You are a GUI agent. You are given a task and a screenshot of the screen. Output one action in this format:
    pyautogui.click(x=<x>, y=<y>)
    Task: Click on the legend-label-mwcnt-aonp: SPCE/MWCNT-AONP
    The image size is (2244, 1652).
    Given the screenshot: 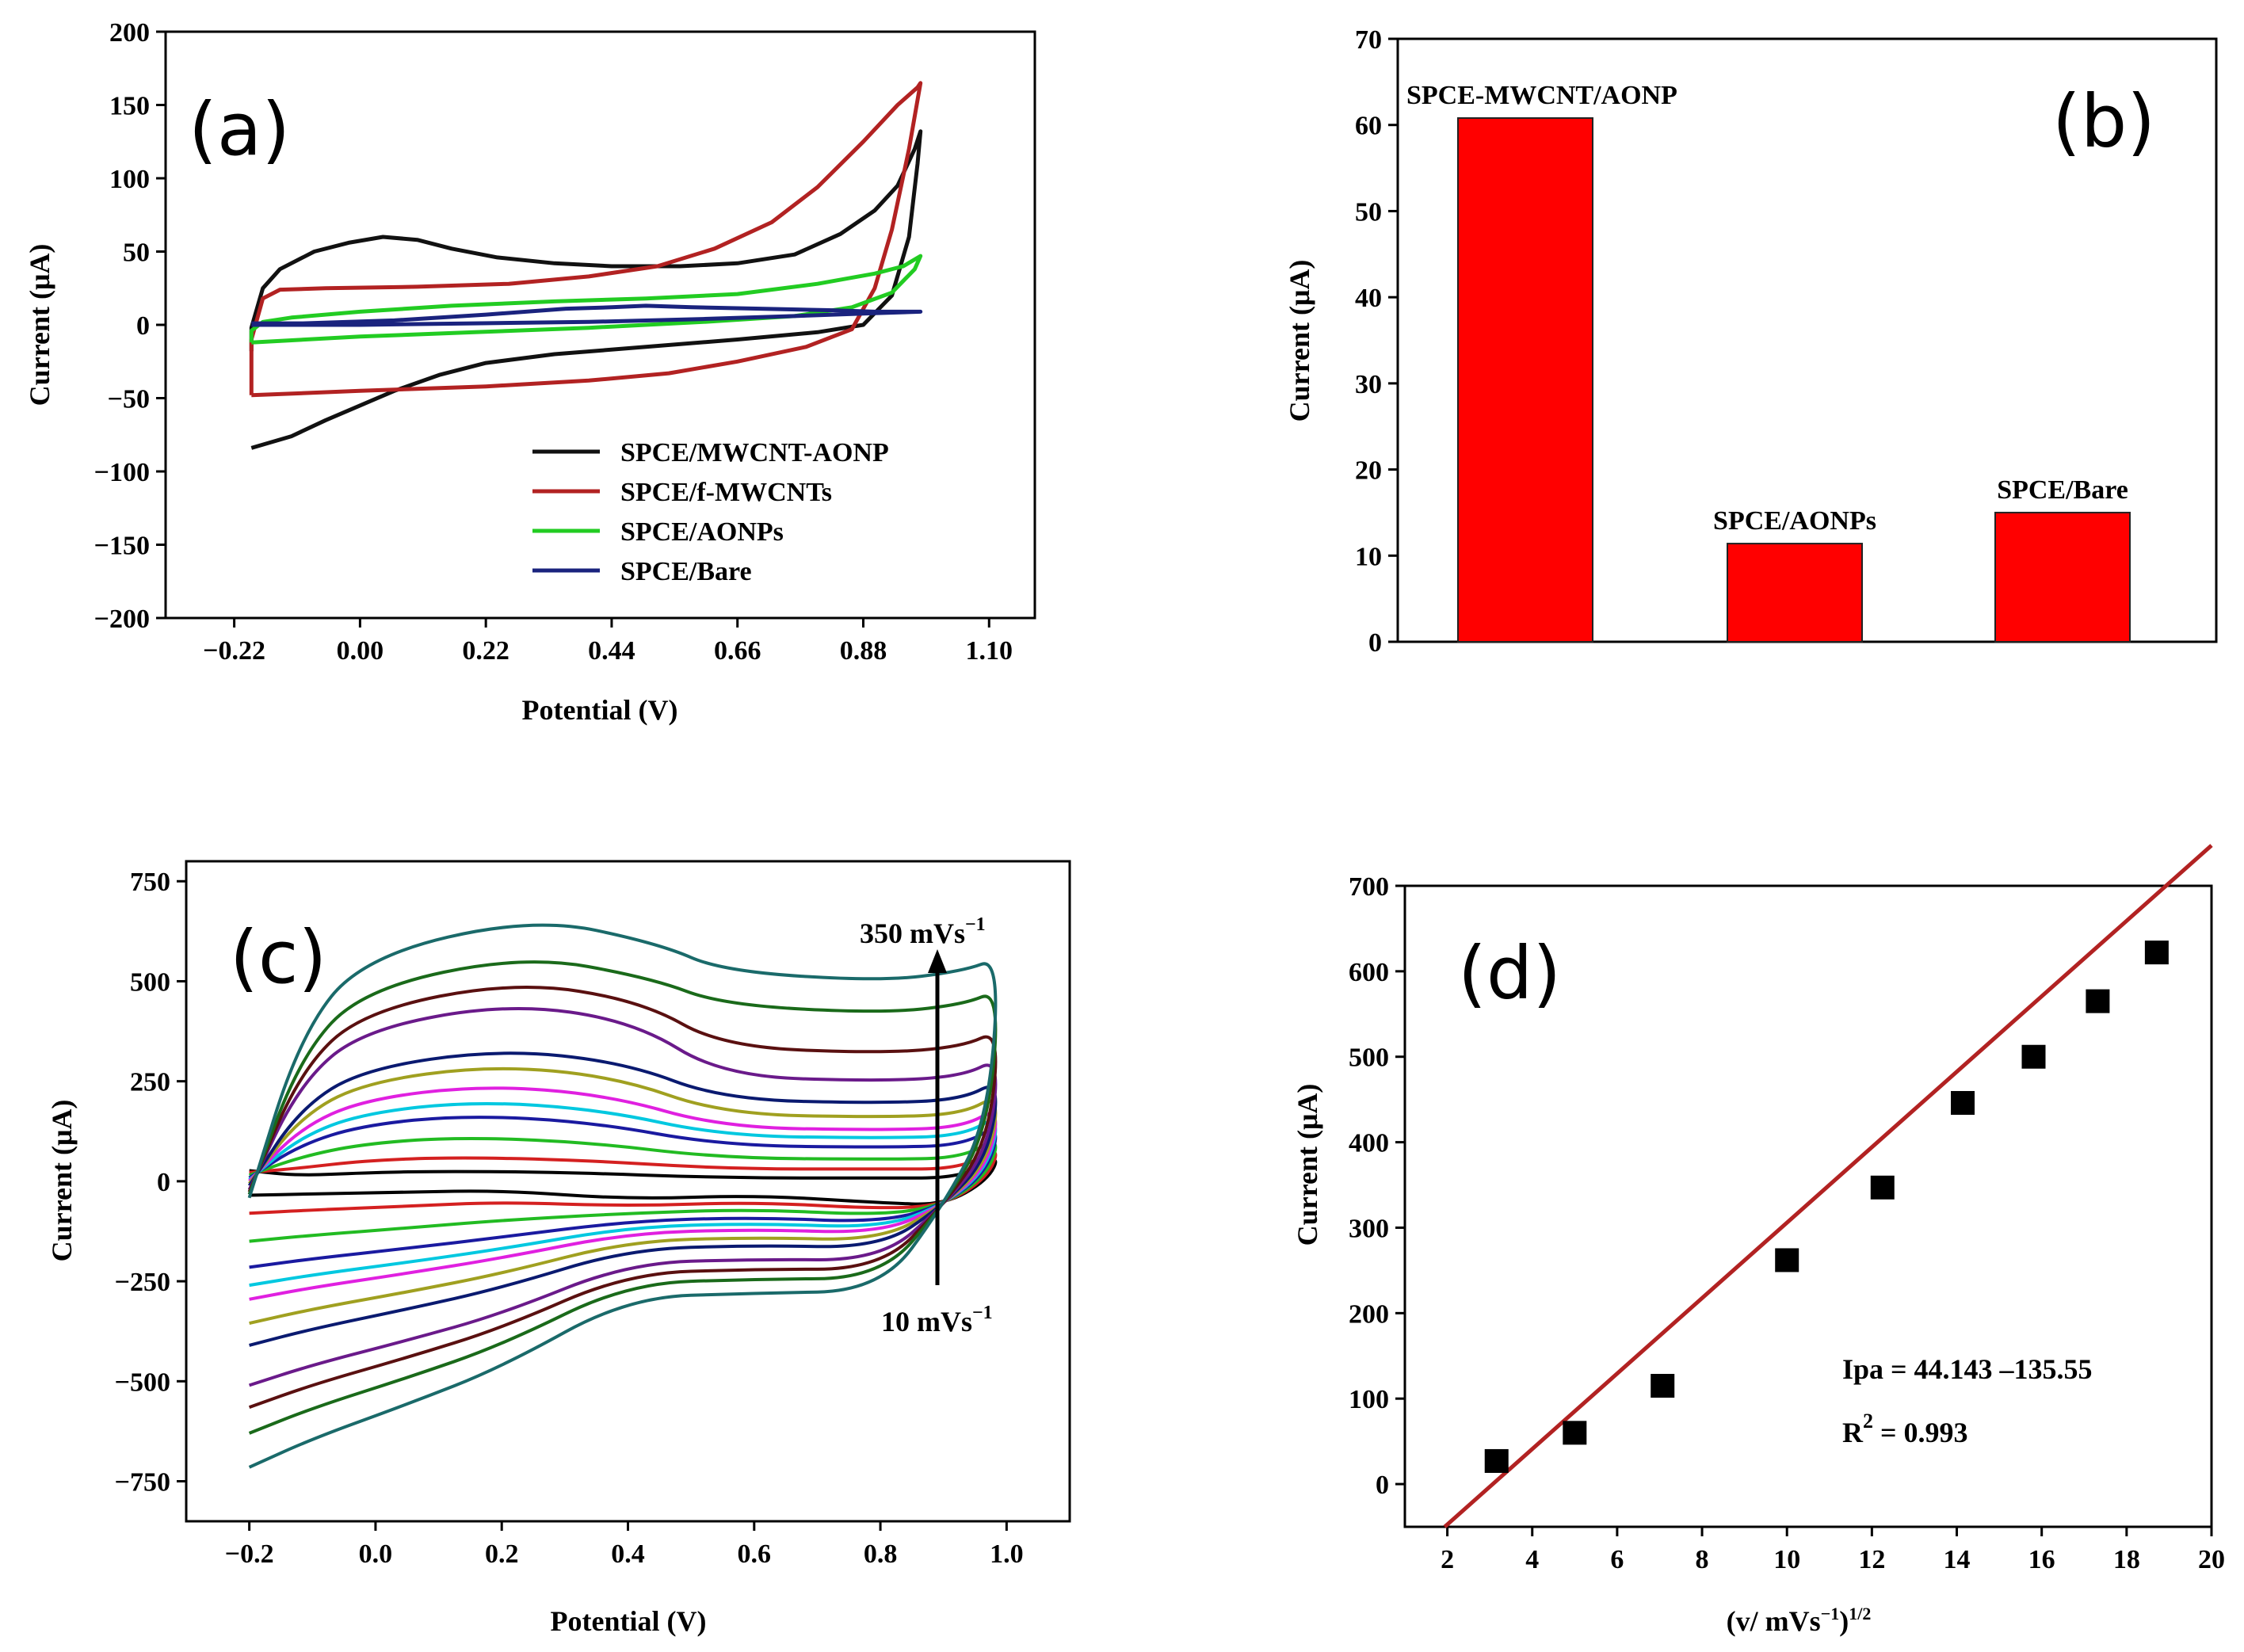 What is the action you would take?
    pyautogui.click(x=754, y=452)
    